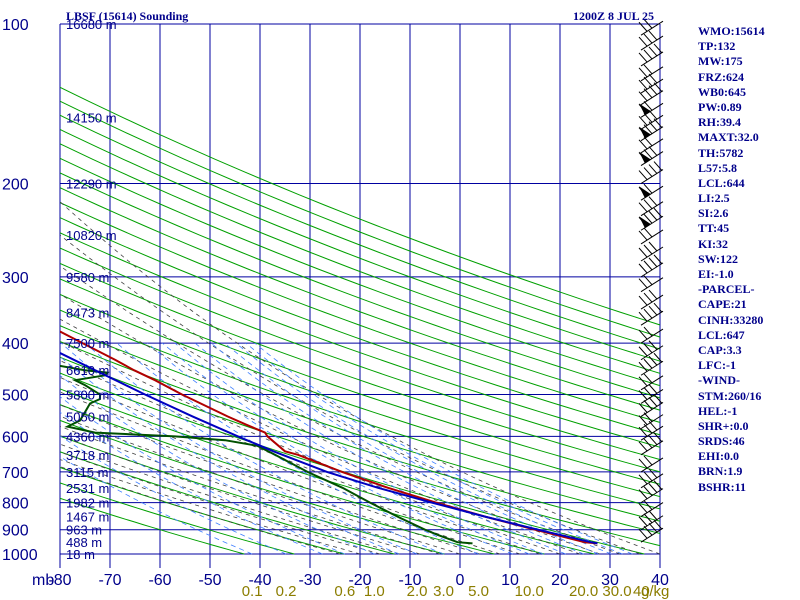 This screenshot has width=800, height=600. What do you see at coordinates (80, 554) in the screenshot?
I see `height-label: 18 m` at bounding box center [80, 554].